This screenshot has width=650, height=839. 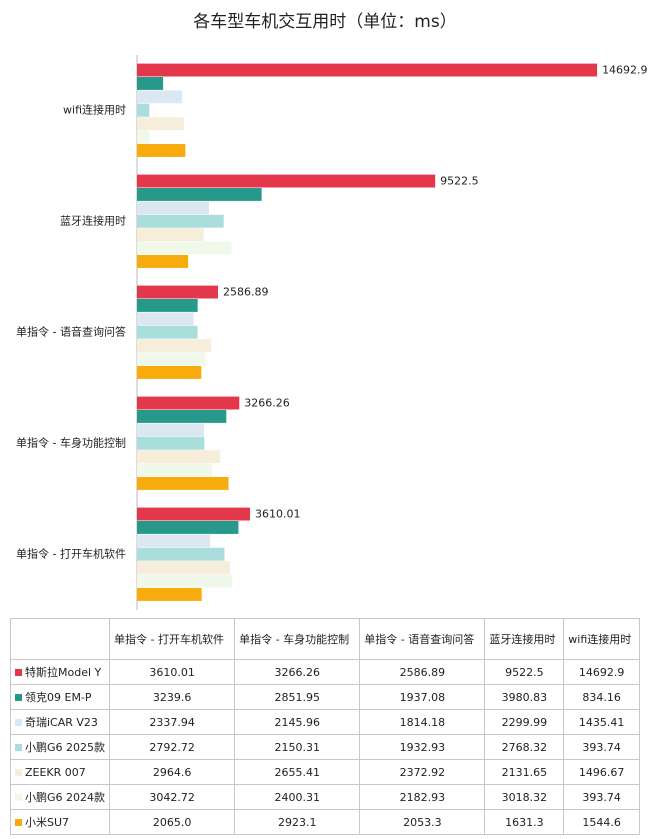 I want to click on table-cell: 2792.72, so click(x=172, y=747).